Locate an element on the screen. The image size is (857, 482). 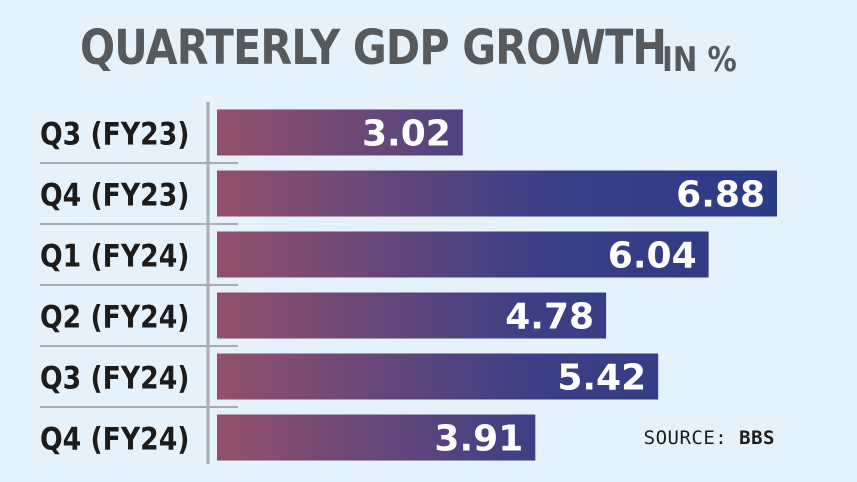
source-label: SOURCE: is located at coordinates (685, 438).